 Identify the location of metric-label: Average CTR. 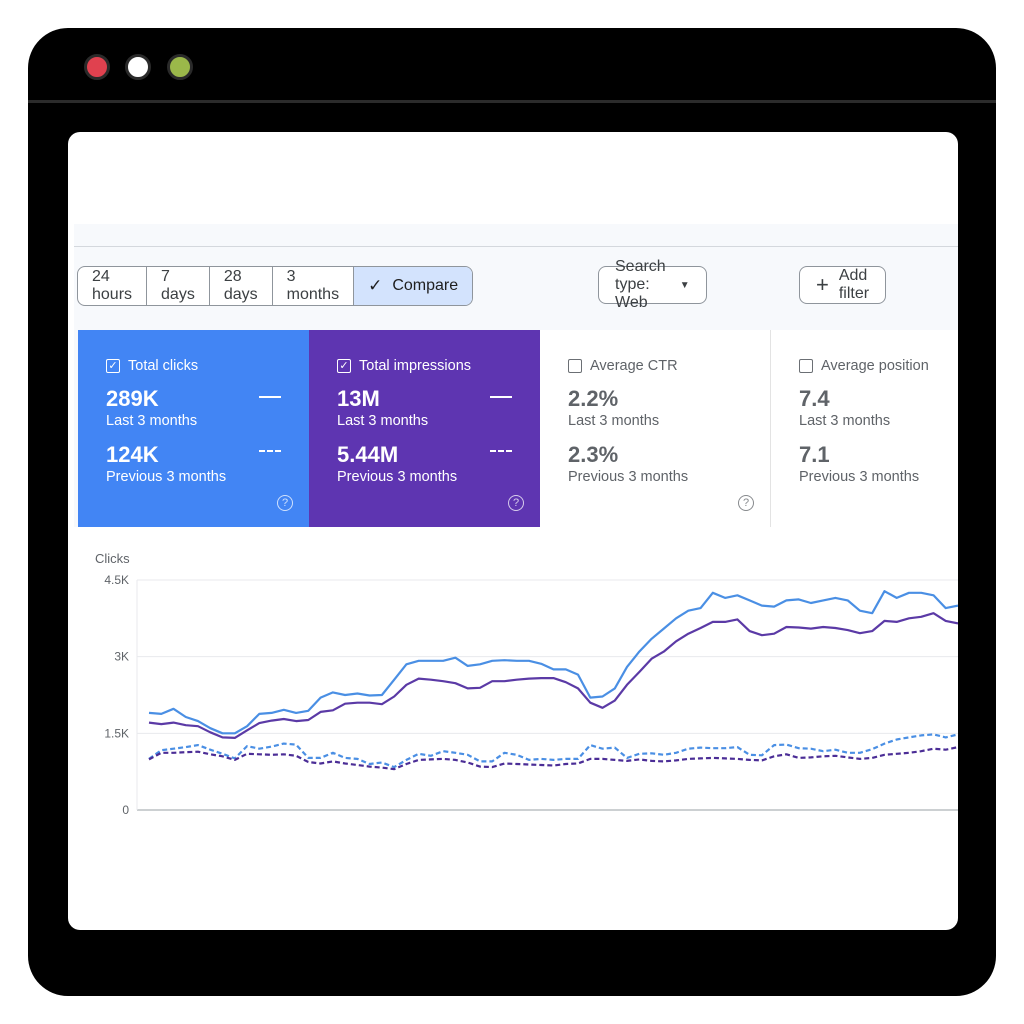
(634, 366).